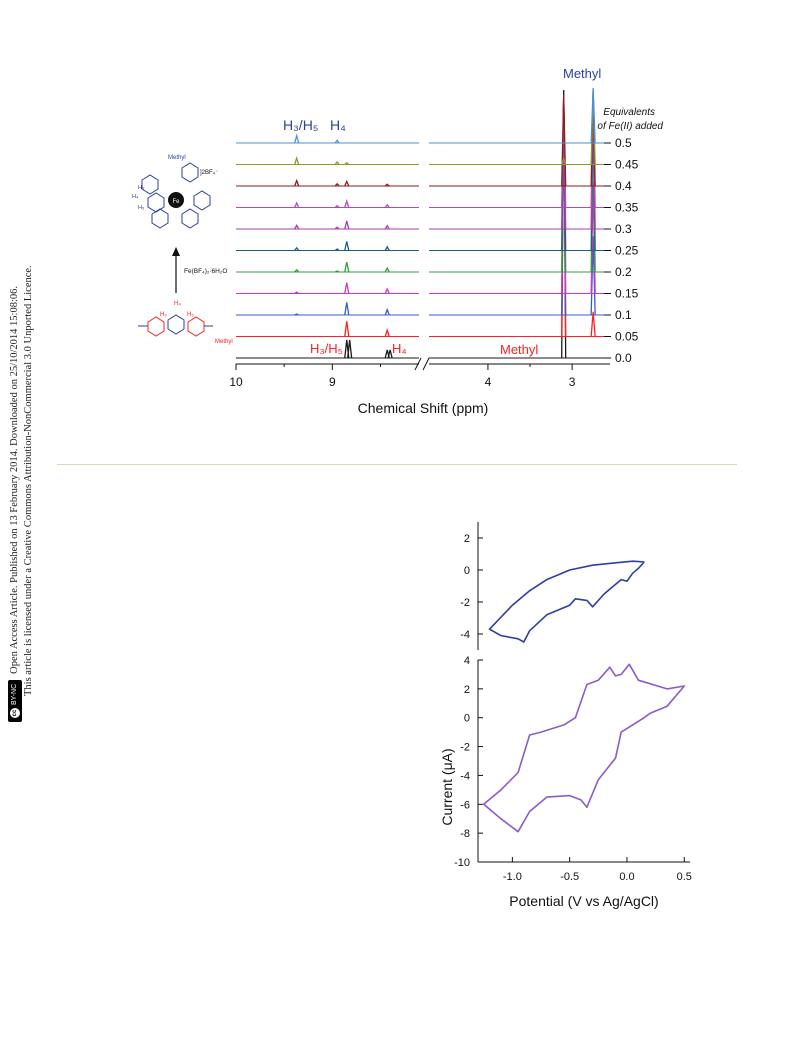 Image resolution: width=793 pixels, height=1039 pixels. What do you see at coordinates (629, 112) in the screenshot?
I see `legend-title-line-1: Equivalents` at bounding box center [629, 112].